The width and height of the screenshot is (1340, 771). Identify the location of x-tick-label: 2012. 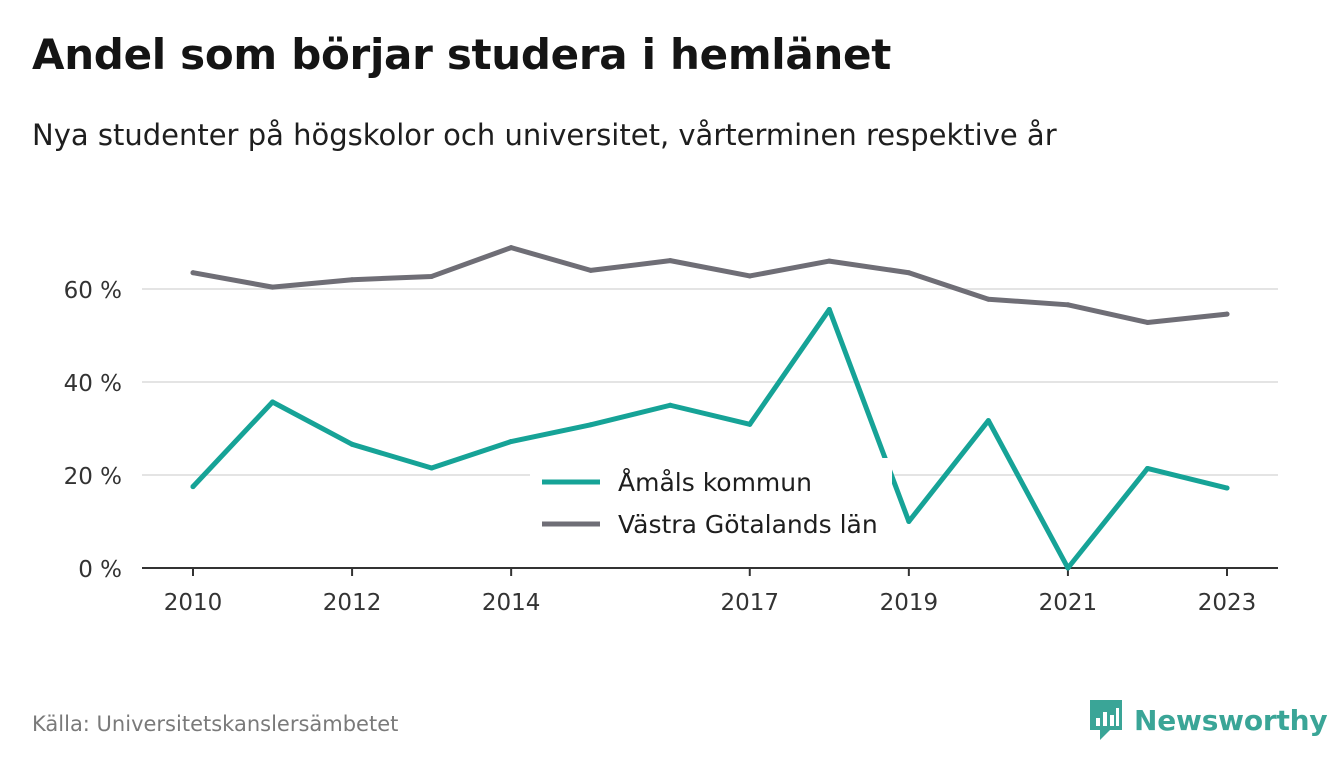
(352, 603).